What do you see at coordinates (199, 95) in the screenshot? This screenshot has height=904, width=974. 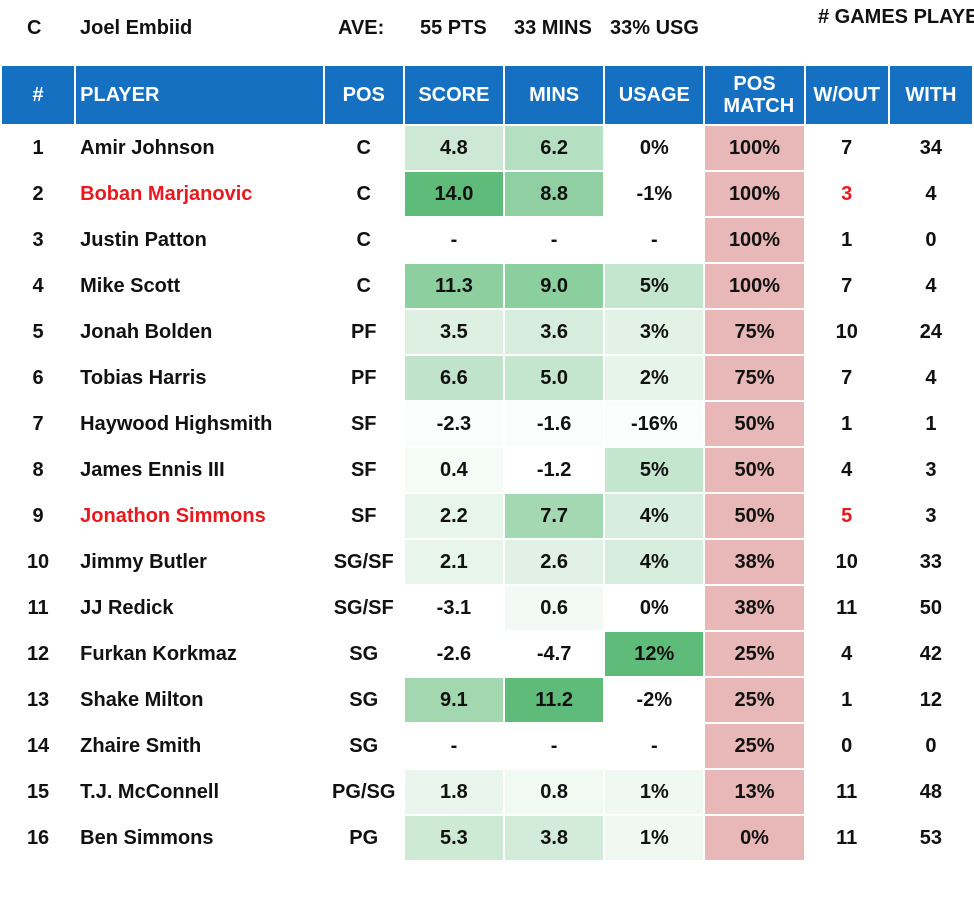 I see `col-header-player: PLAYER` at bounding box center [199, 95].